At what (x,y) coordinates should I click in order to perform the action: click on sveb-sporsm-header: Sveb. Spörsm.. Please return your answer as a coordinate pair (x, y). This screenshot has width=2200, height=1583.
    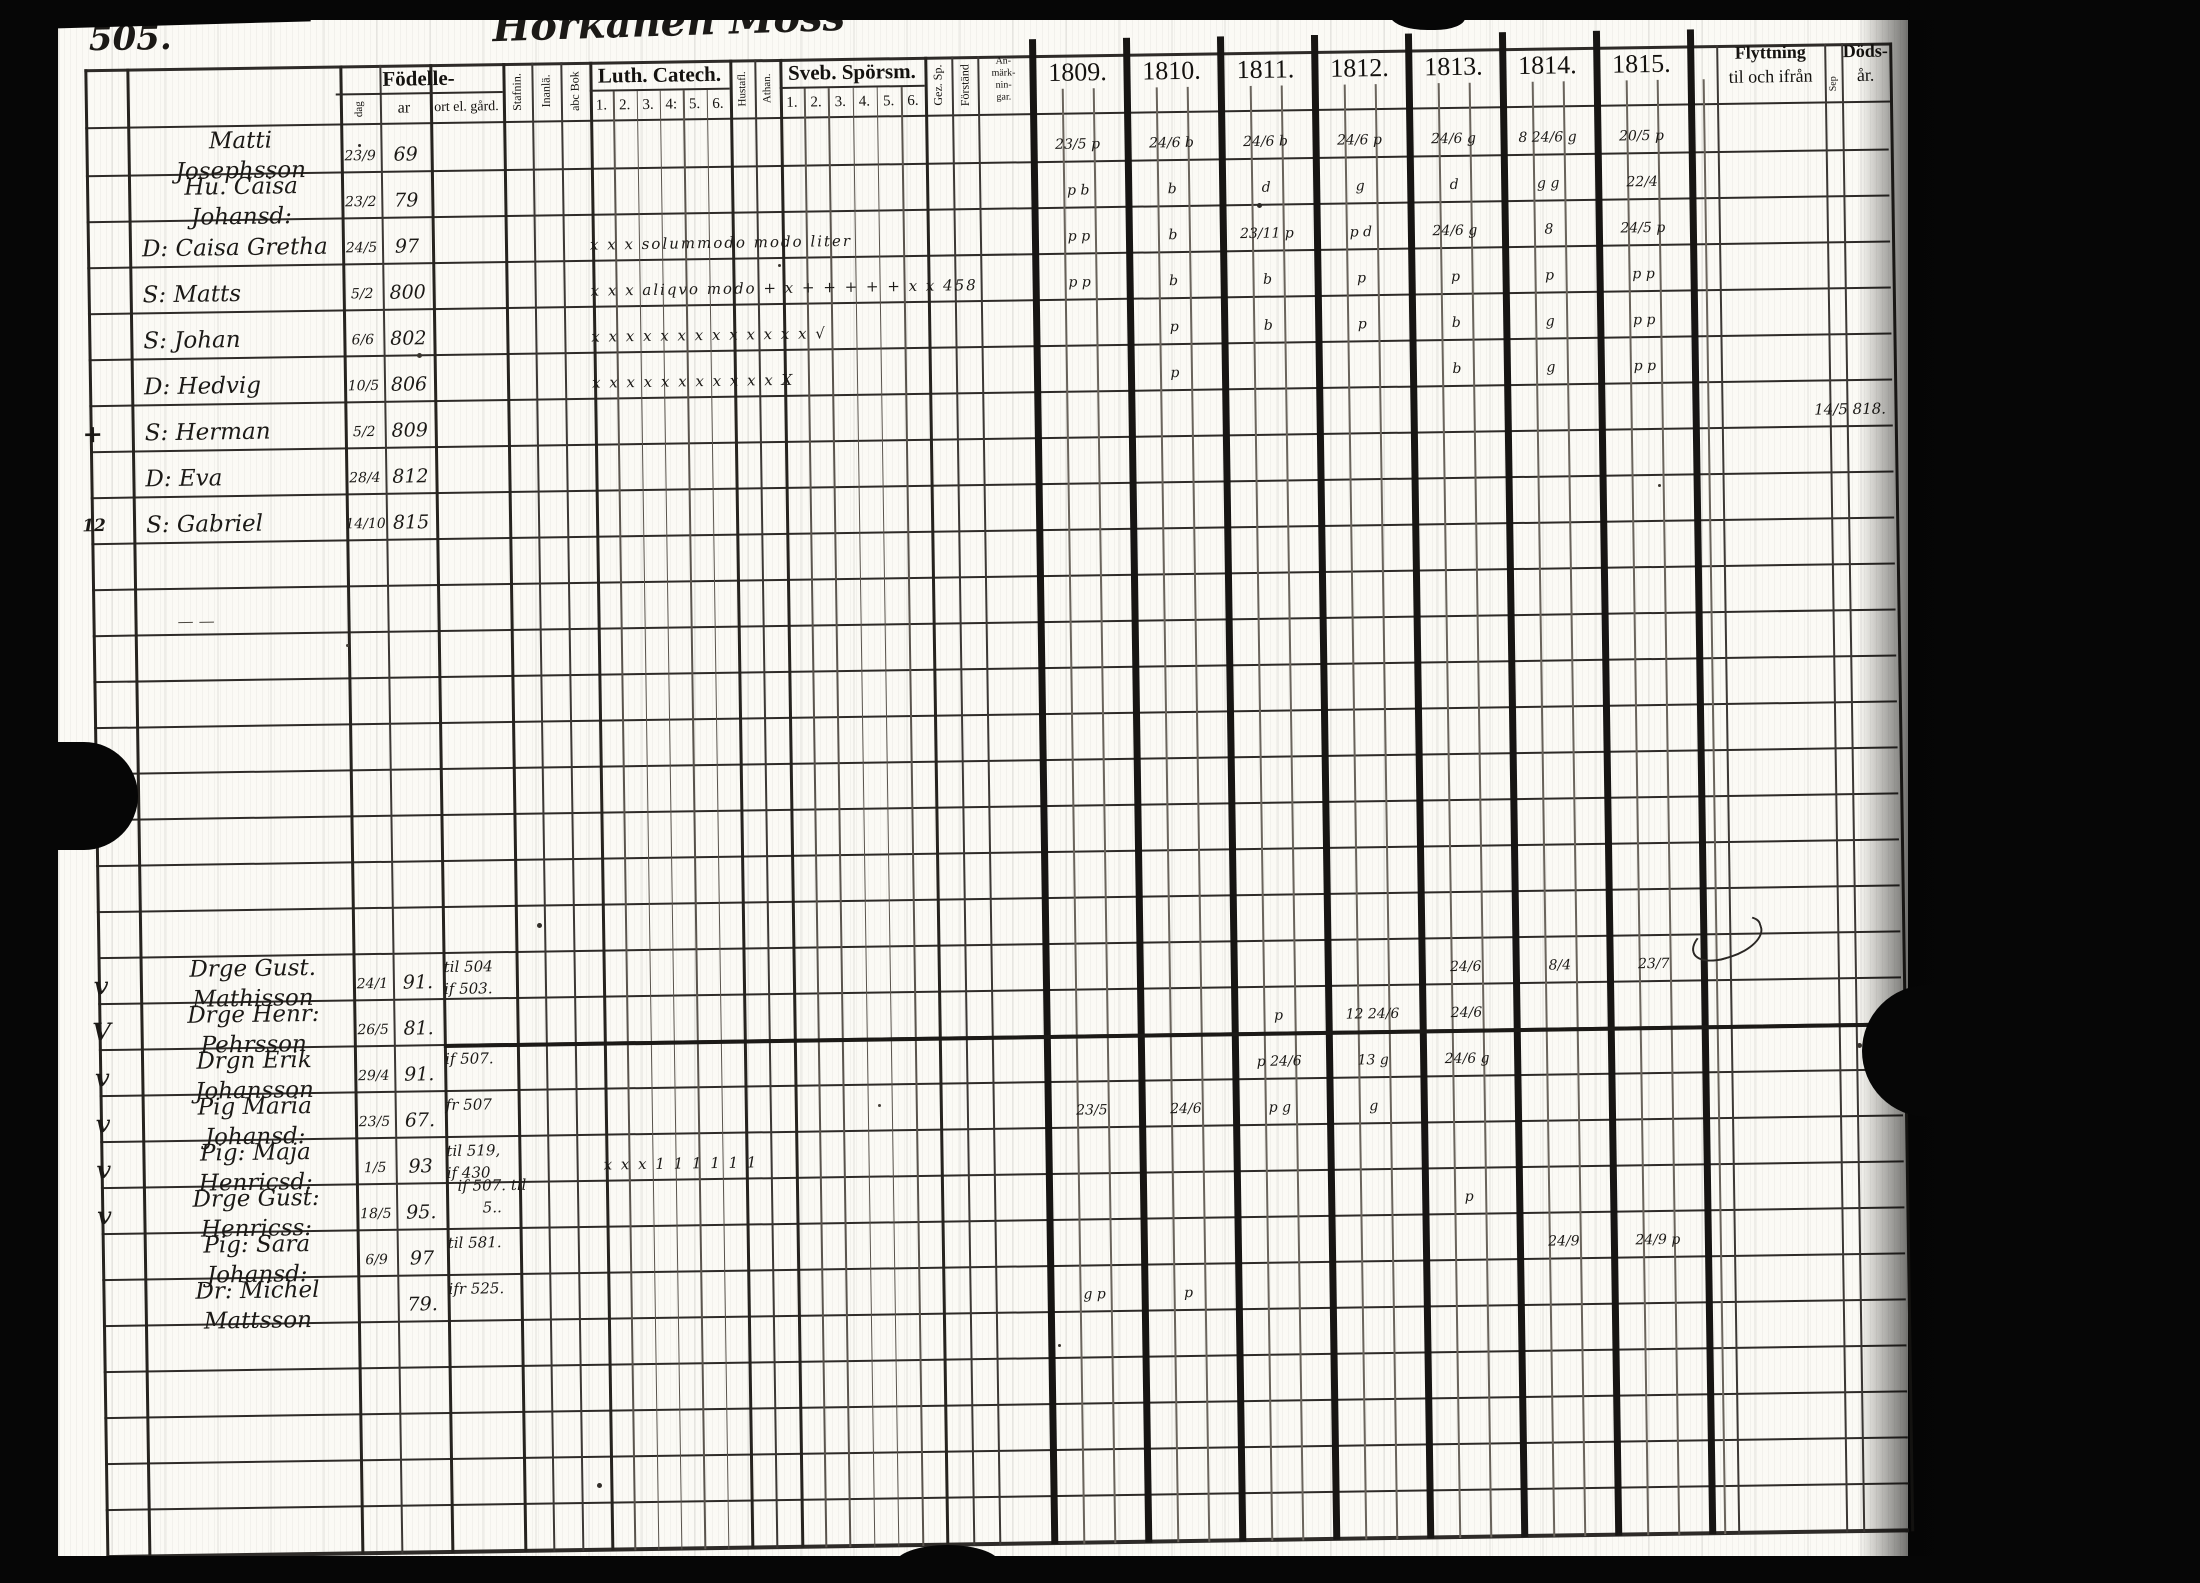
    Looking at the image, I should click on (852, 71).